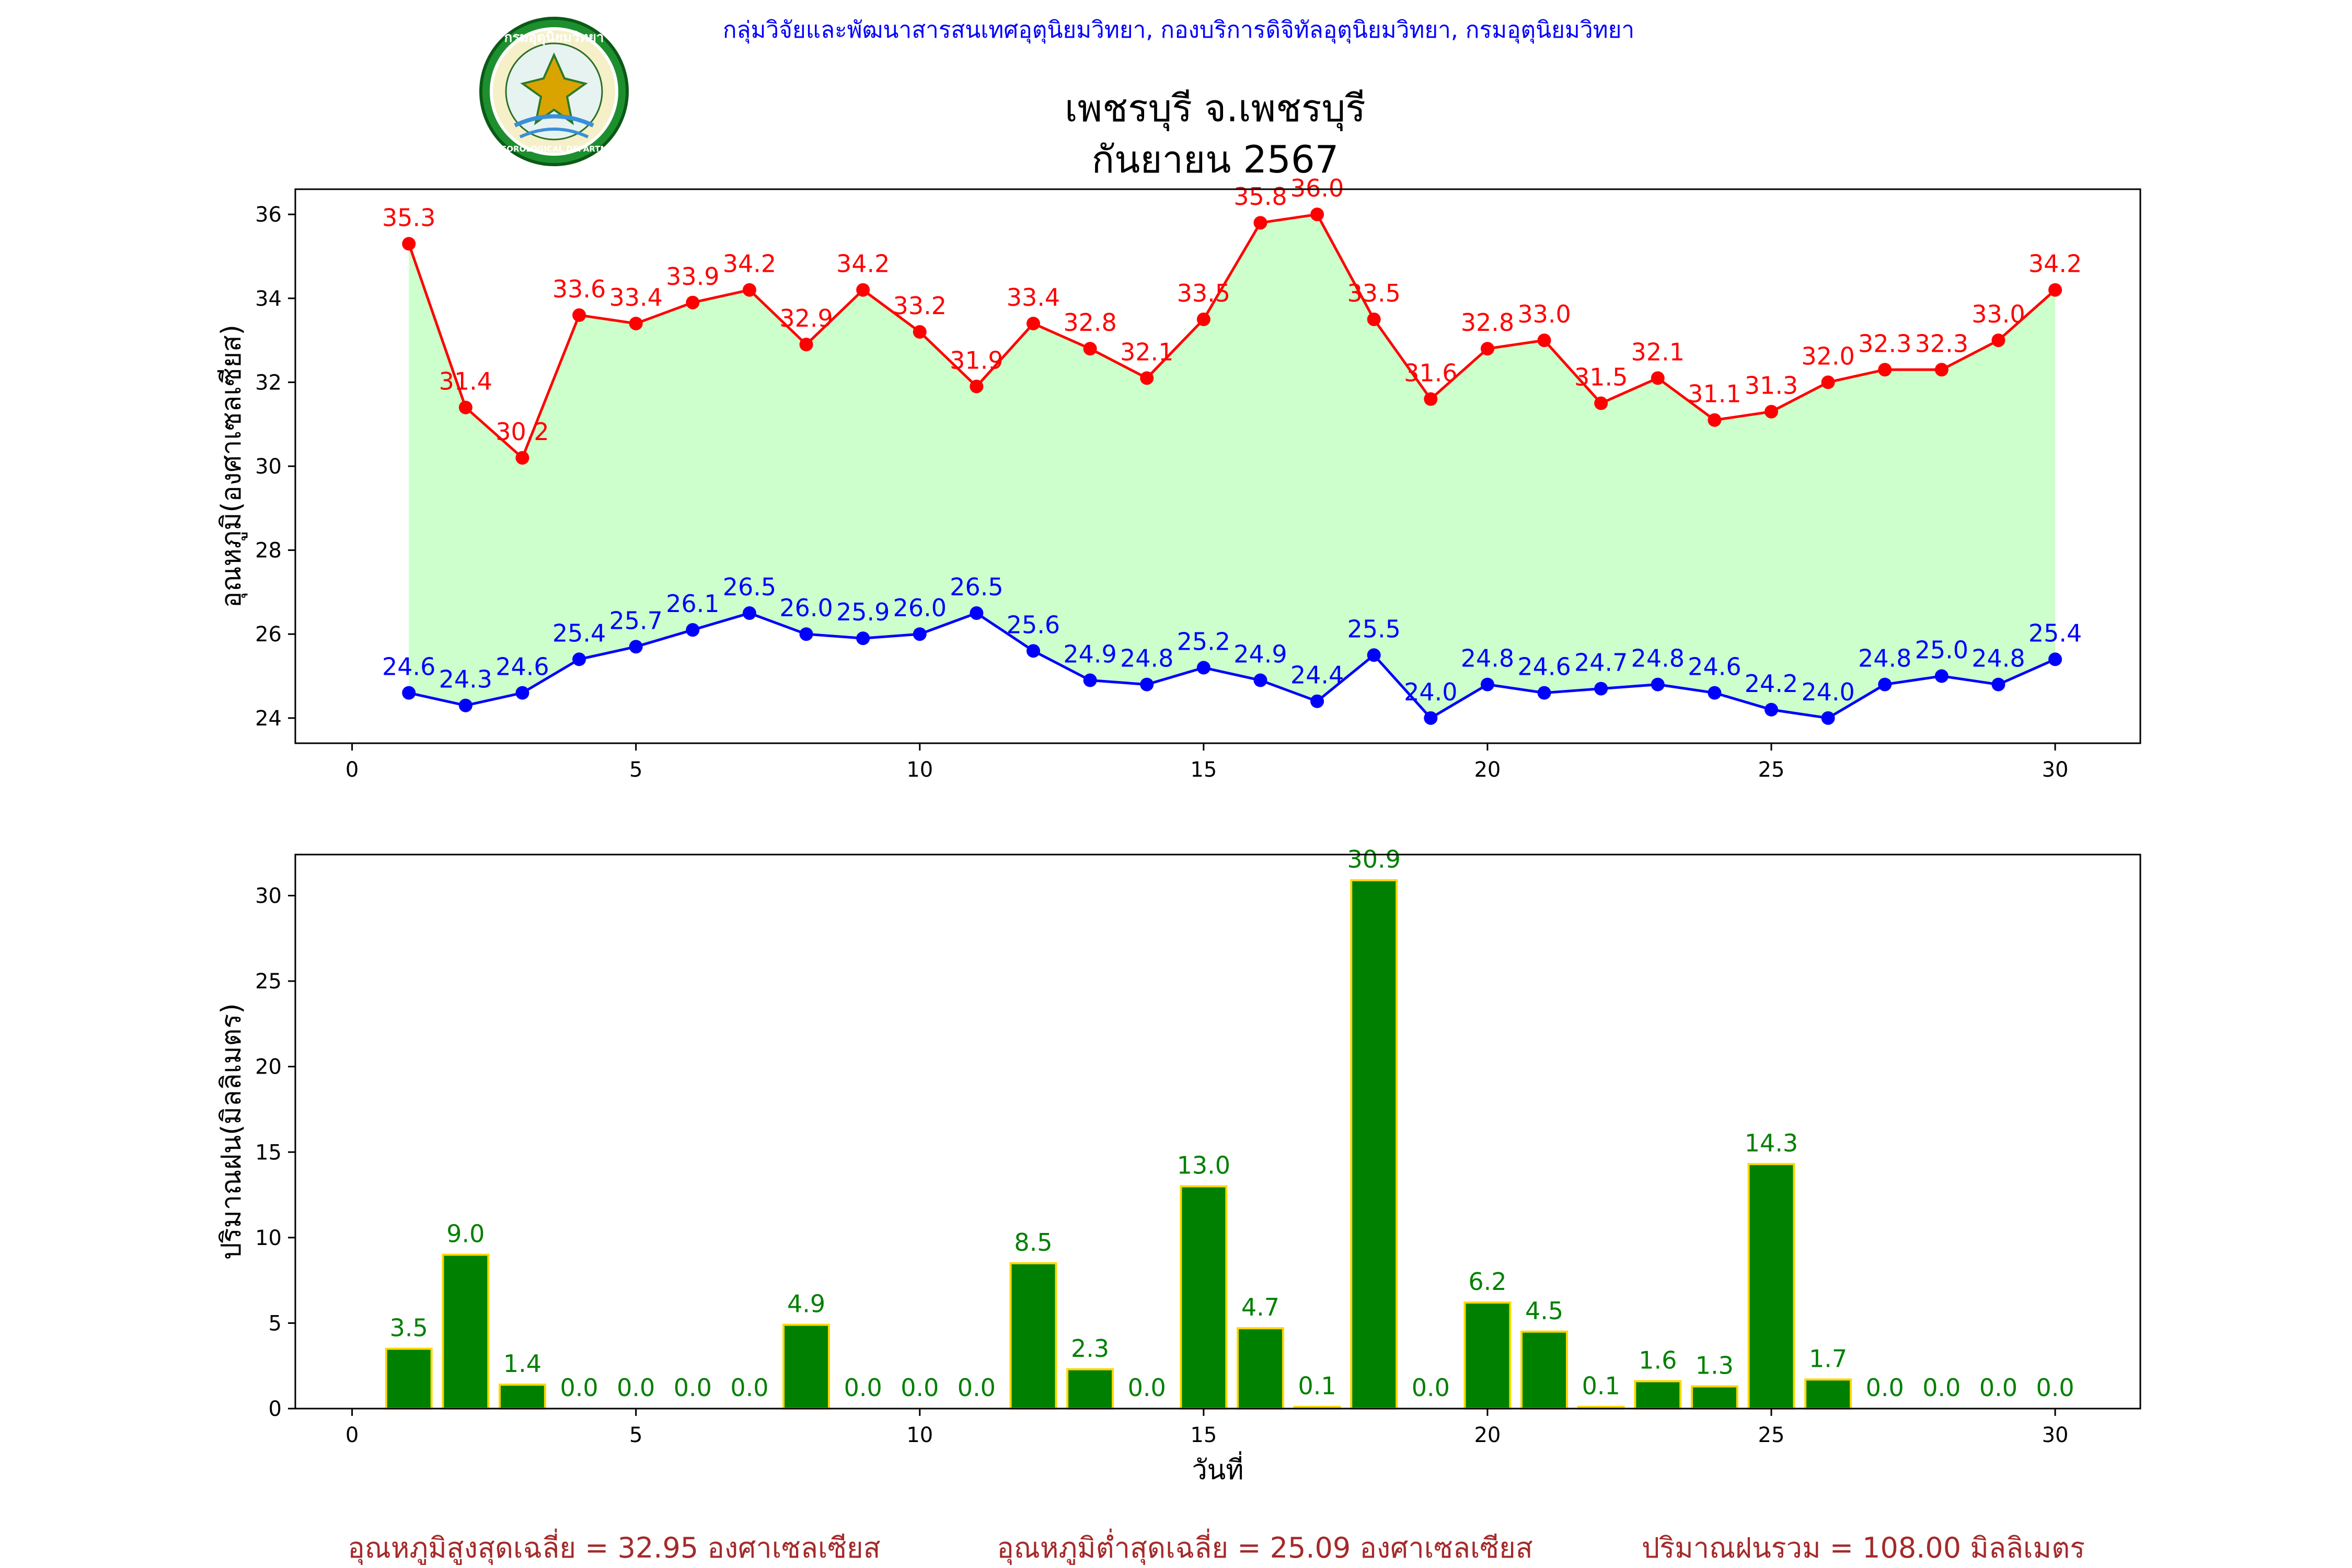  I want to click on rainfall-x-tick-label: 5, so click(635, 1435).